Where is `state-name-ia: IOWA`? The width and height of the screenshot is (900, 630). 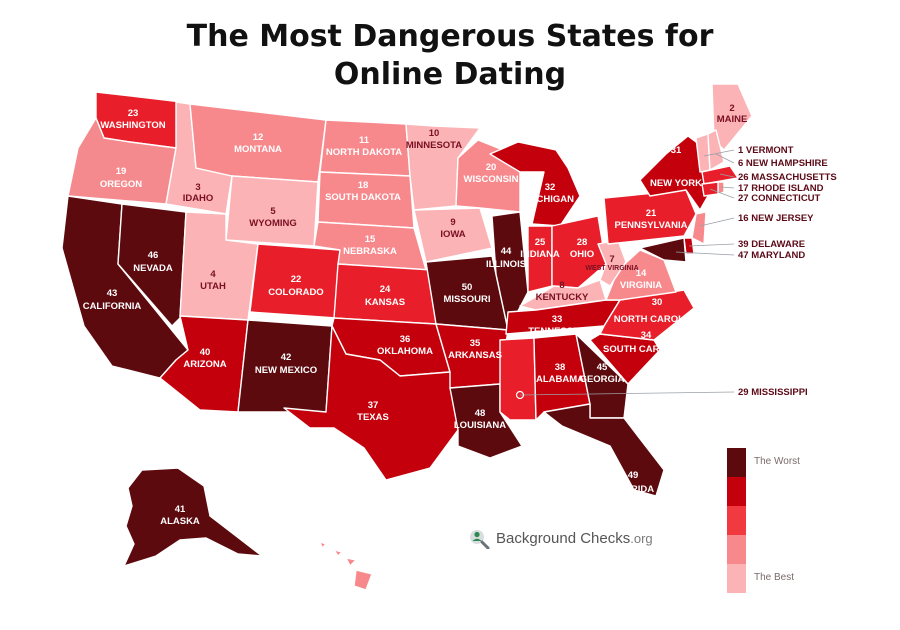 state-name-ia: IOWA is located at coordinates (452, 234).